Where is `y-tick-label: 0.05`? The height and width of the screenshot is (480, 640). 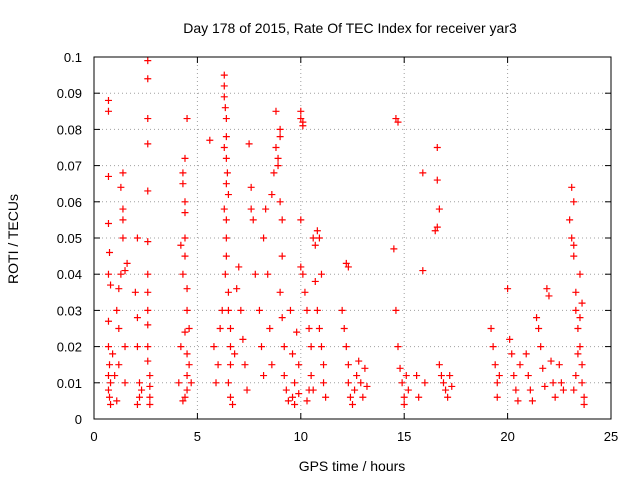 y-tick-label: 0.05 is located at coordinates (69, 238).